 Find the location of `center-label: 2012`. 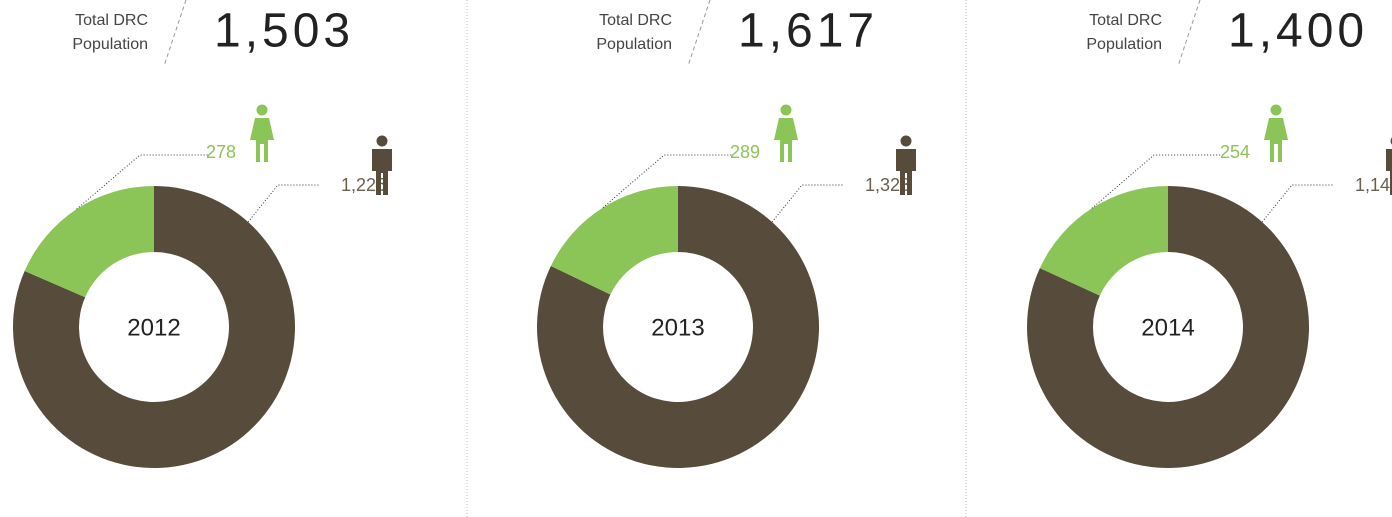

center-label: 2012 is located at coordinates (153, 327).